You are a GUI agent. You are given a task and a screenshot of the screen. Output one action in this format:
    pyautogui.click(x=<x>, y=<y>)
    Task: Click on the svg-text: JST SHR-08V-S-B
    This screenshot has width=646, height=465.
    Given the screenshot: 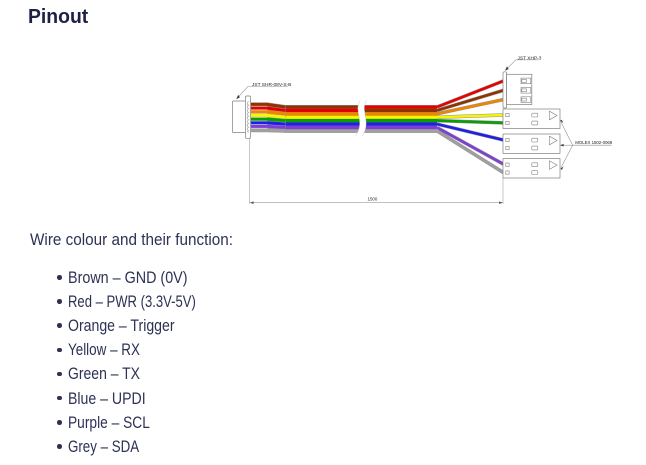 What is the action you would take?
    pyautogui.click(x=271, y=85)
    